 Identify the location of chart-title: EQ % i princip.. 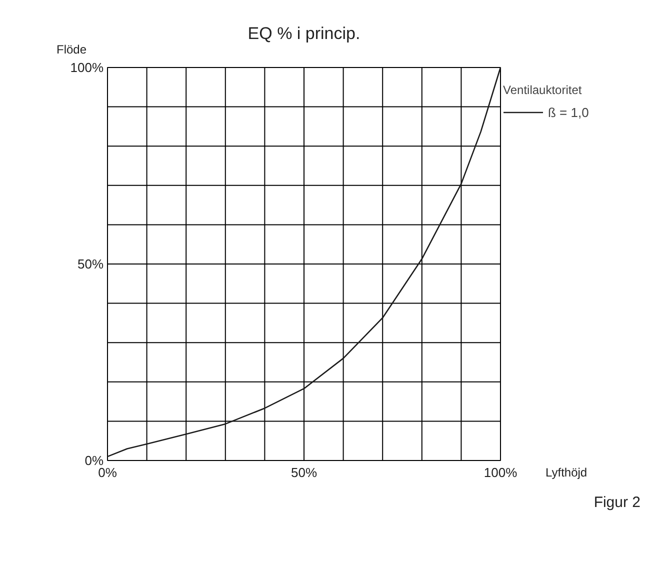
(304, 33).